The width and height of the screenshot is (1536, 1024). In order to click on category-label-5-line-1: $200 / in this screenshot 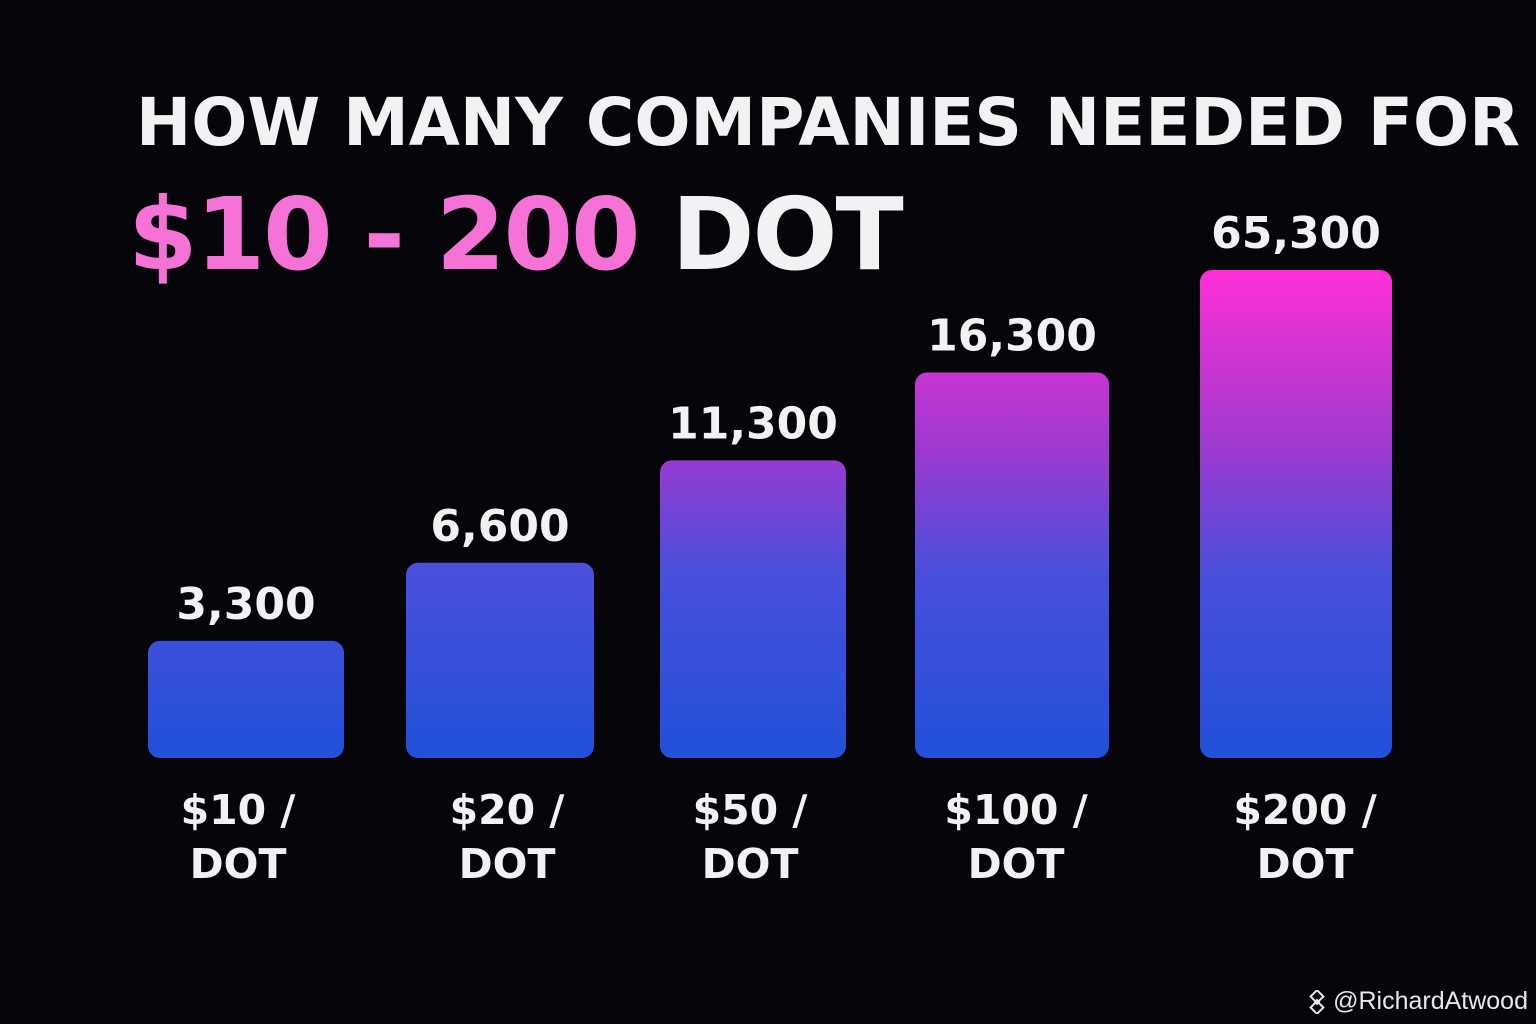, I will do `click(1304, 810)`.